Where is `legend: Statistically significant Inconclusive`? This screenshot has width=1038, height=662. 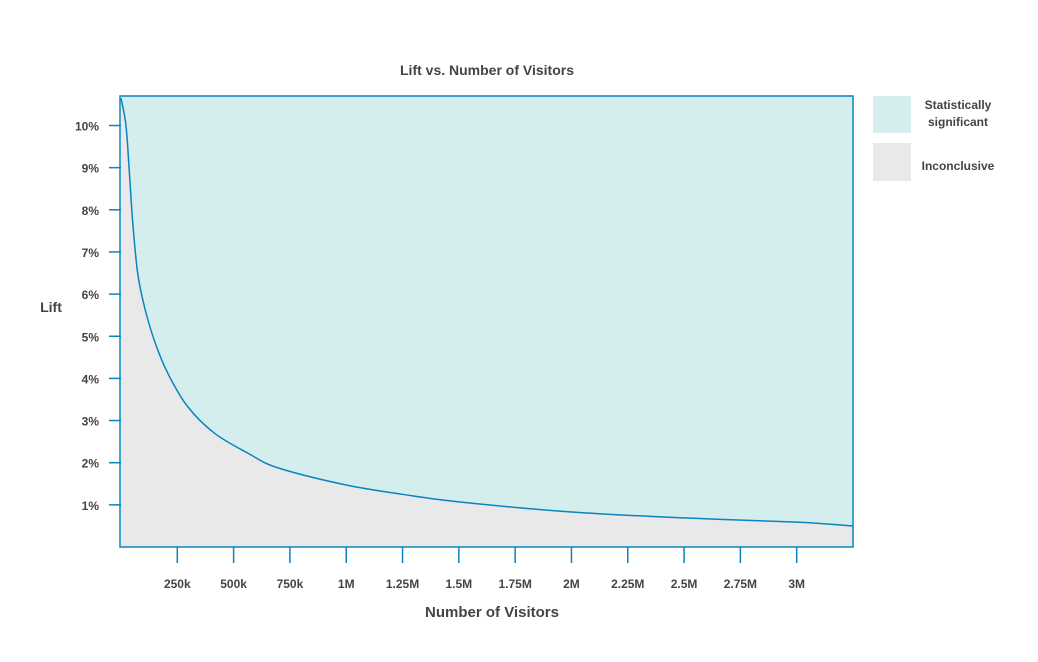 legend: Statistically significant Inconclusive is located at coordinates (934, 138).